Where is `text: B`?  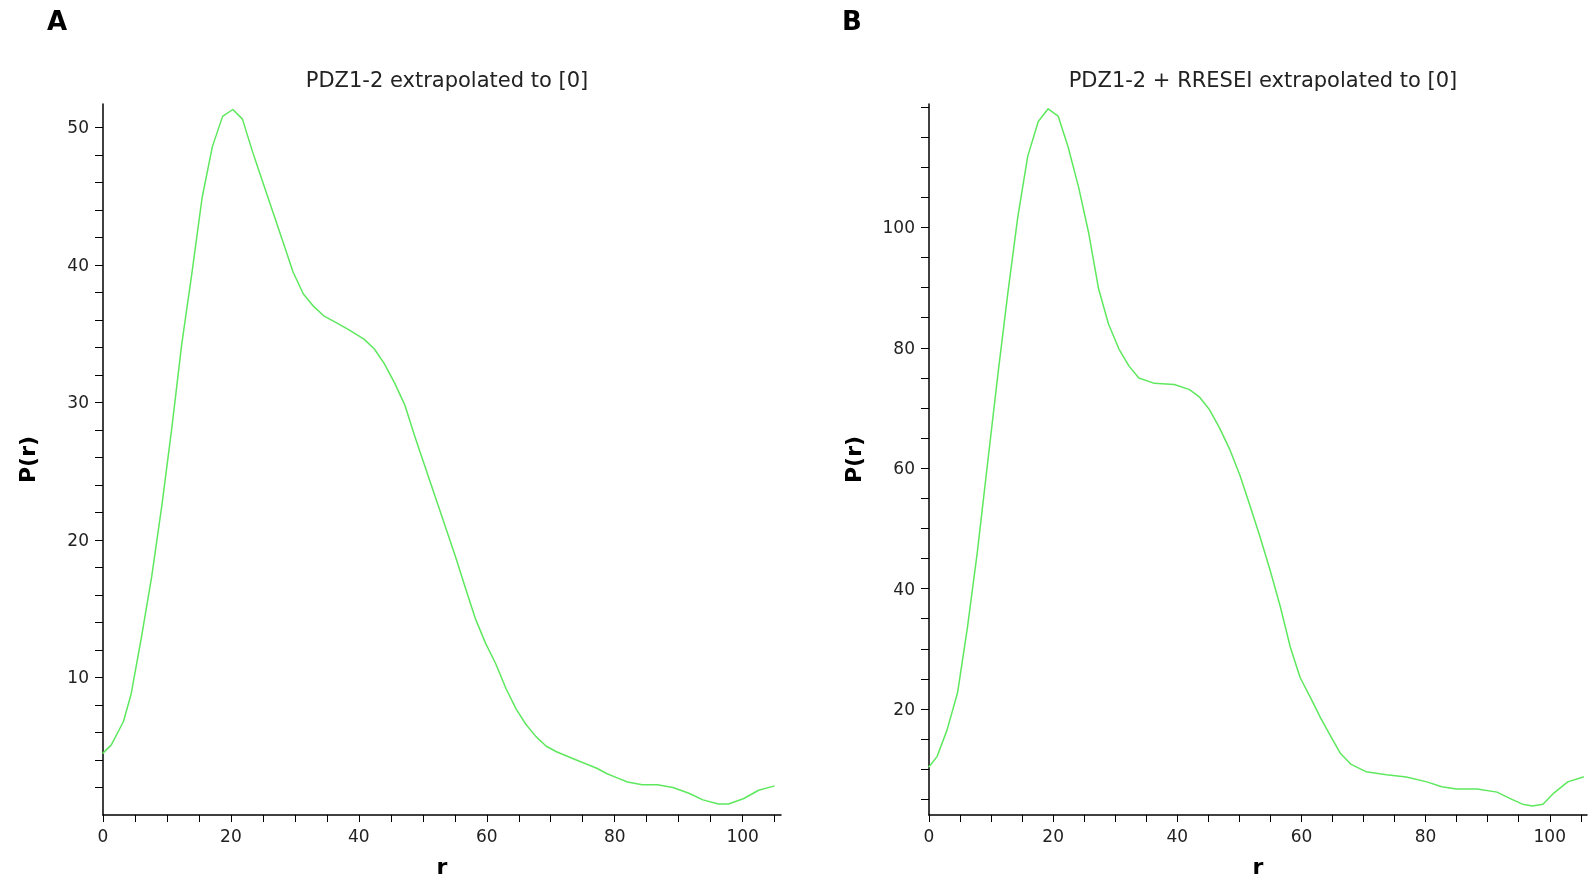 text: B is located at coordinates (852, 21).